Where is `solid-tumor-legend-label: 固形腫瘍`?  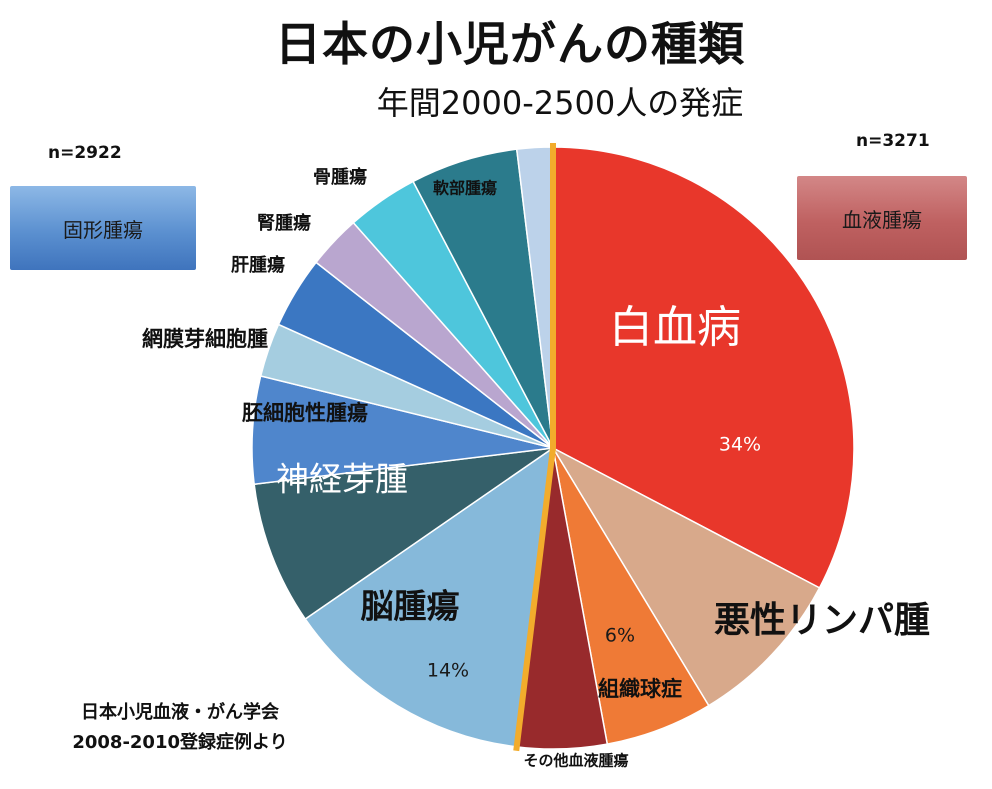 solid-tumor-legend-label: 固形腫瘍 is located at coordinates (103, 229).